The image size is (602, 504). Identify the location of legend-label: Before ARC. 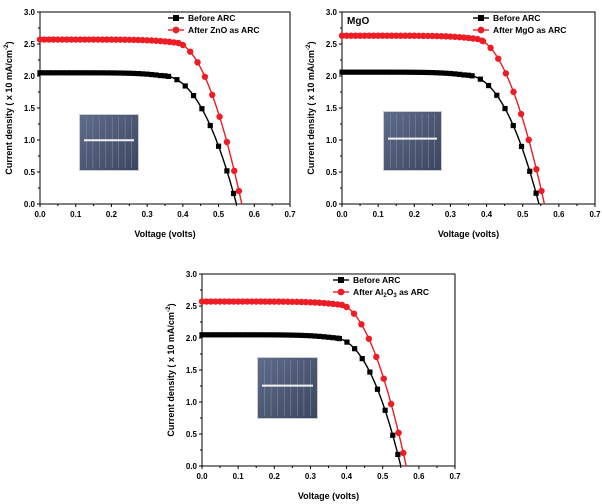
(376, 280).